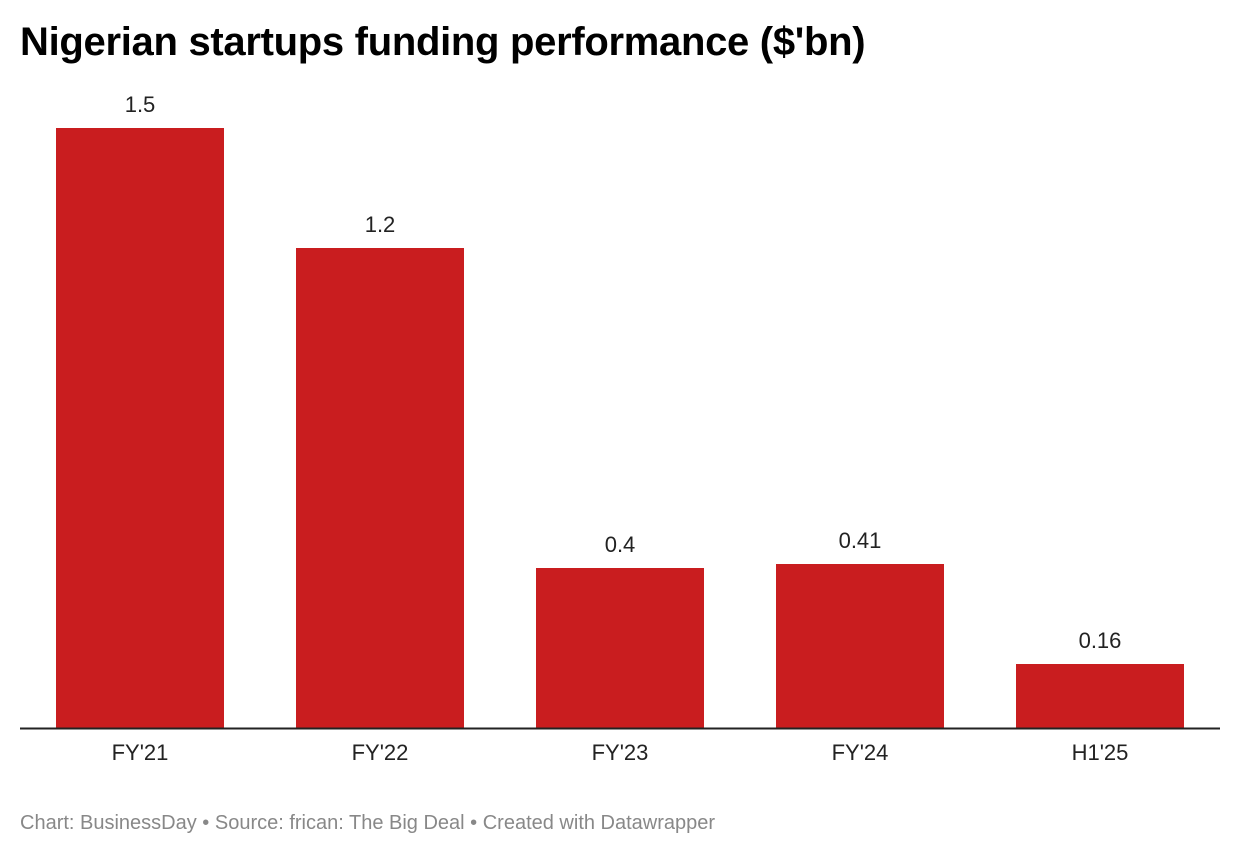  What do you see at coordinates (380, 752) in the screenshot?
I see `x-tick-label: FY'22` at bounding box center [380, 752].